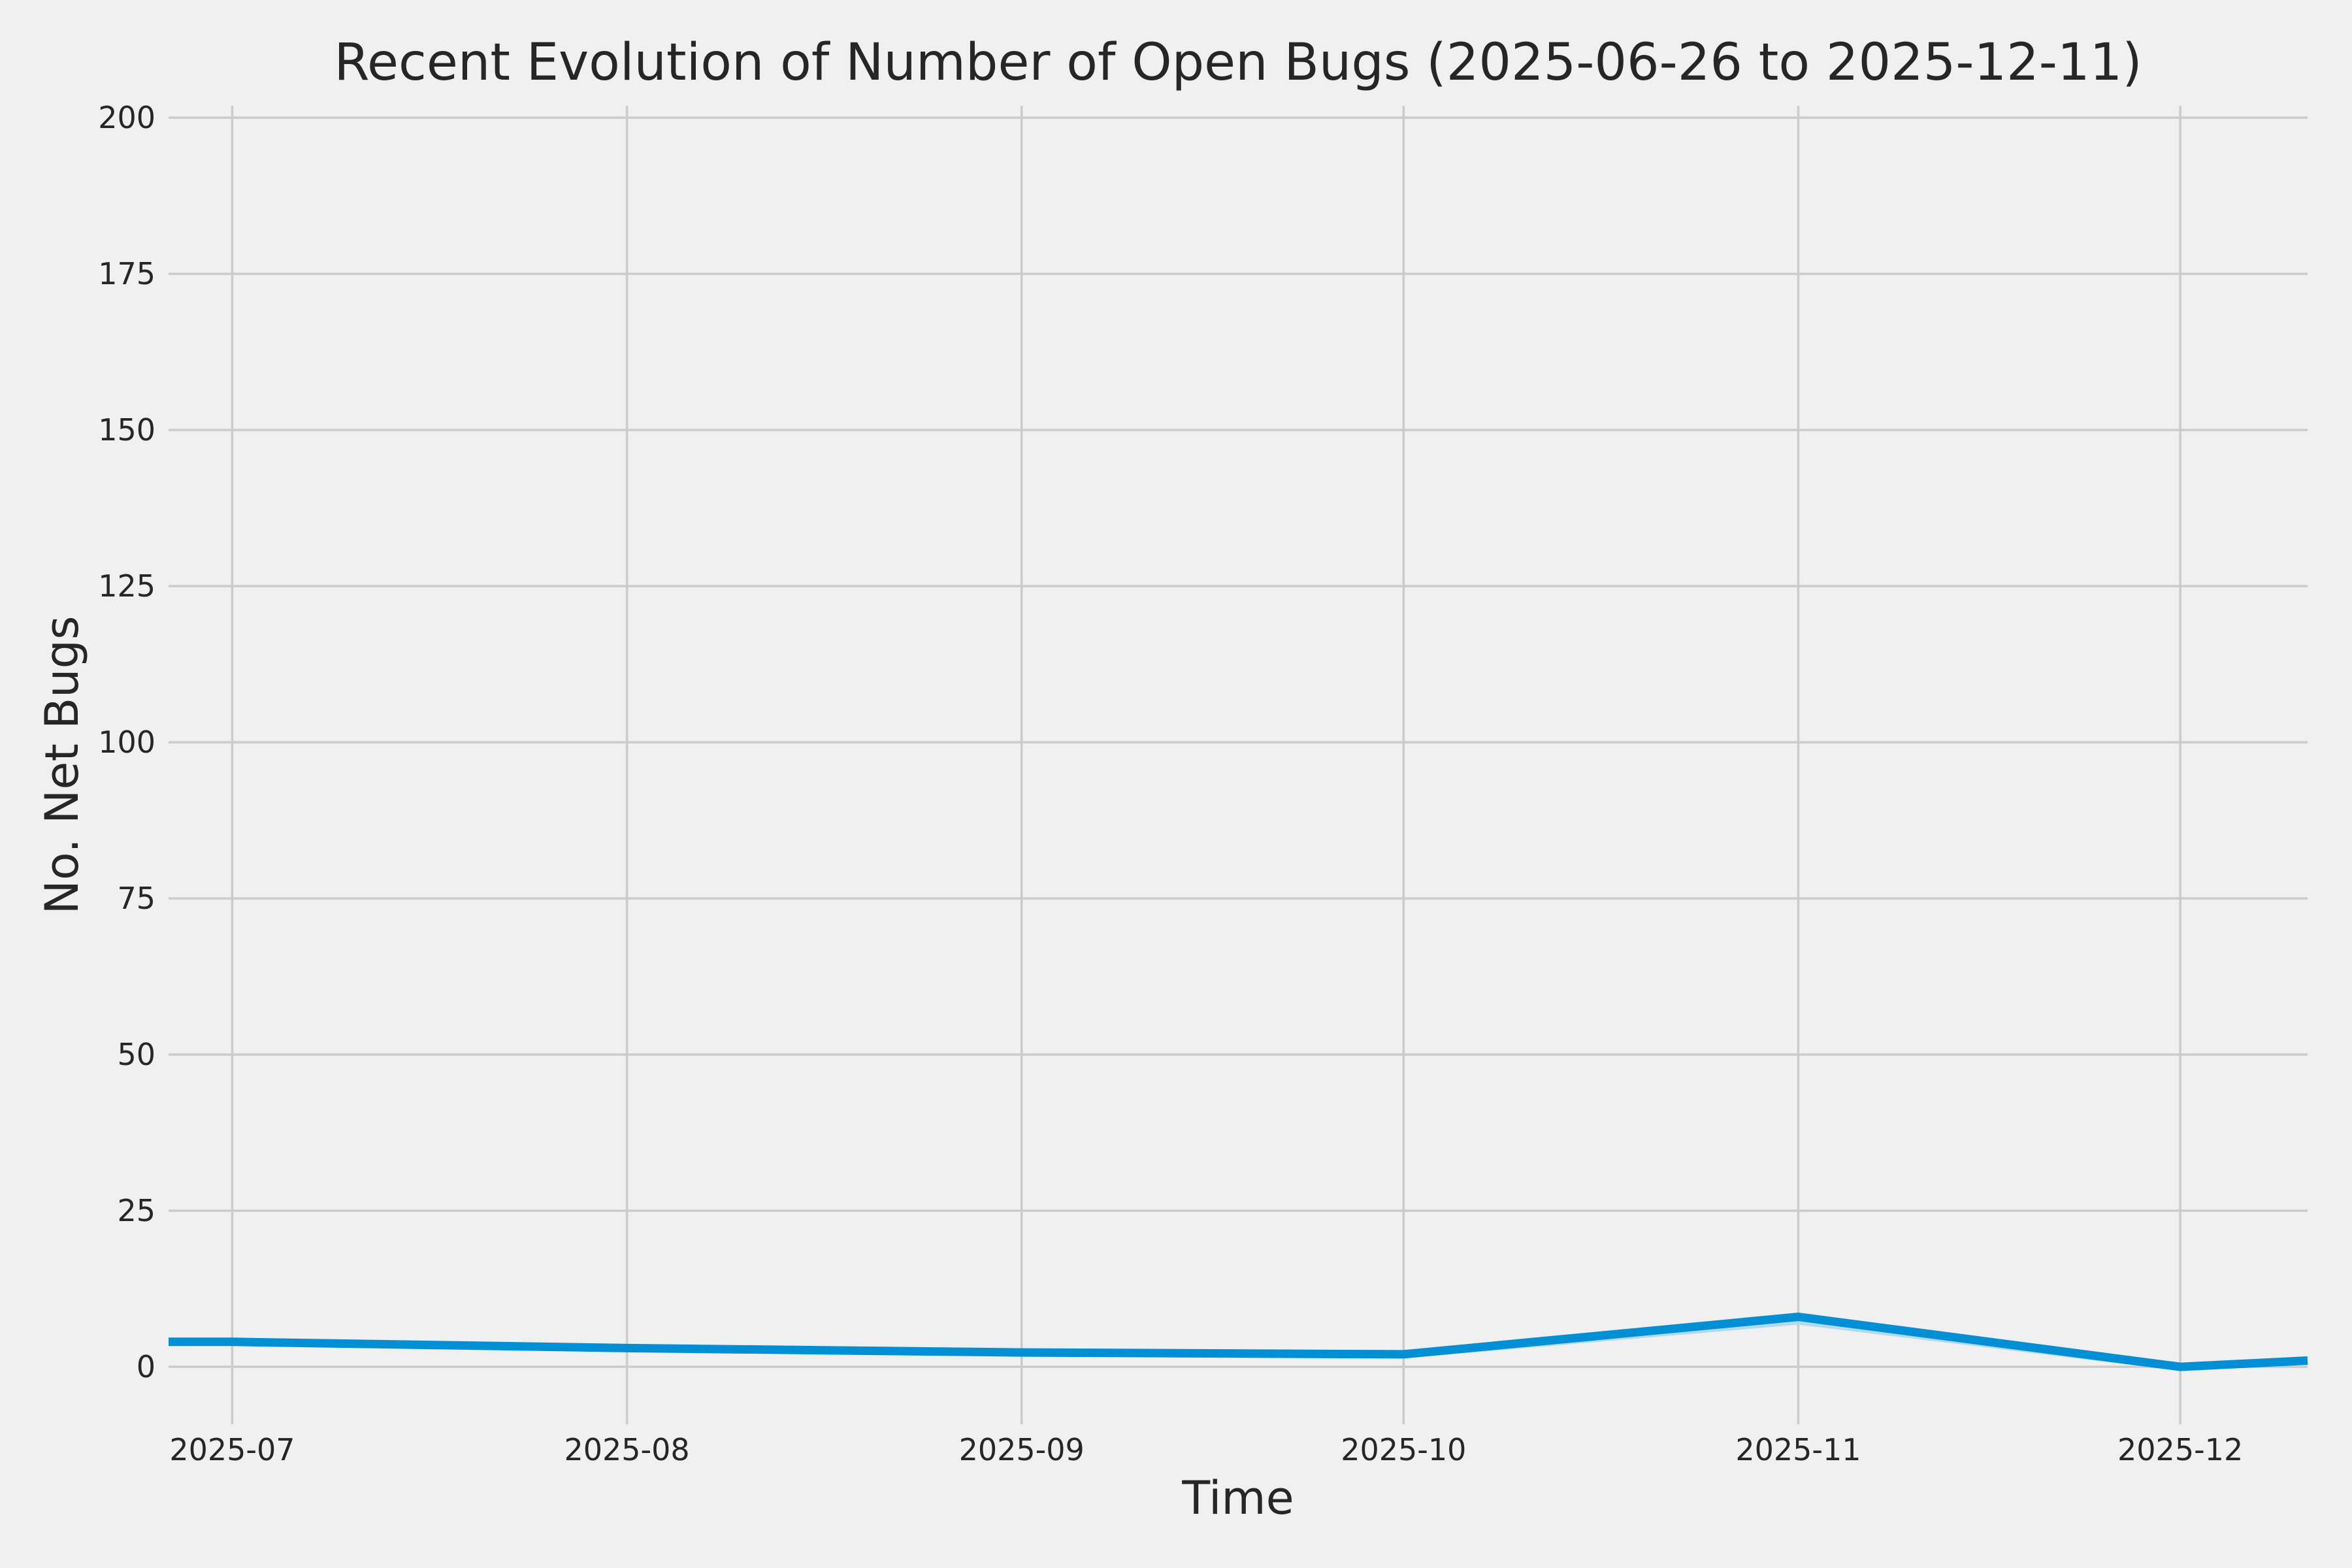 This screenshot has width=2352, height=1568. Describe the element at coordinates (1238, 1498) in the screenshot. I see `x-axis-label: Time` at that location.